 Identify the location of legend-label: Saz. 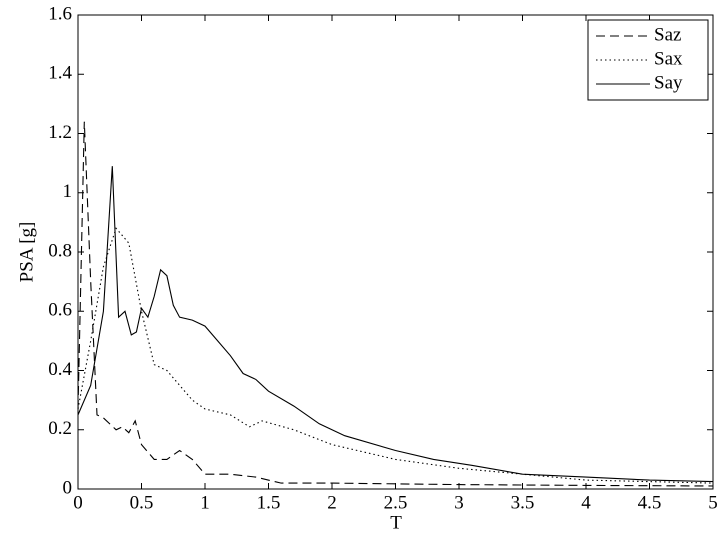
(667, 34).